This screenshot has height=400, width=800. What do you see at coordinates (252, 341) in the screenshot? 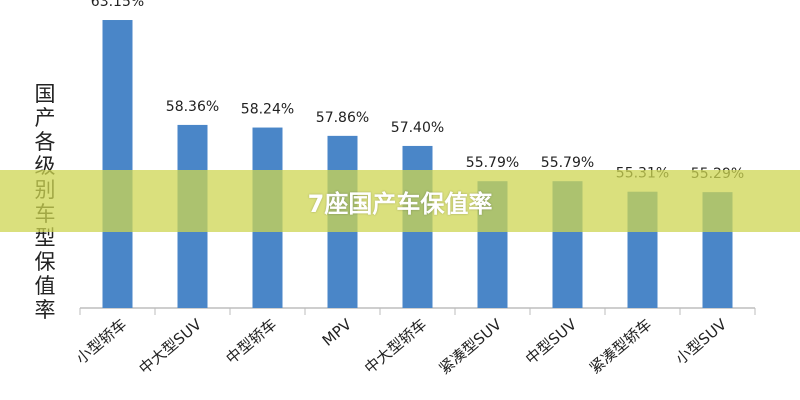
I see `x-tick-label: 中型轿车` at bounding box center [252, 341].